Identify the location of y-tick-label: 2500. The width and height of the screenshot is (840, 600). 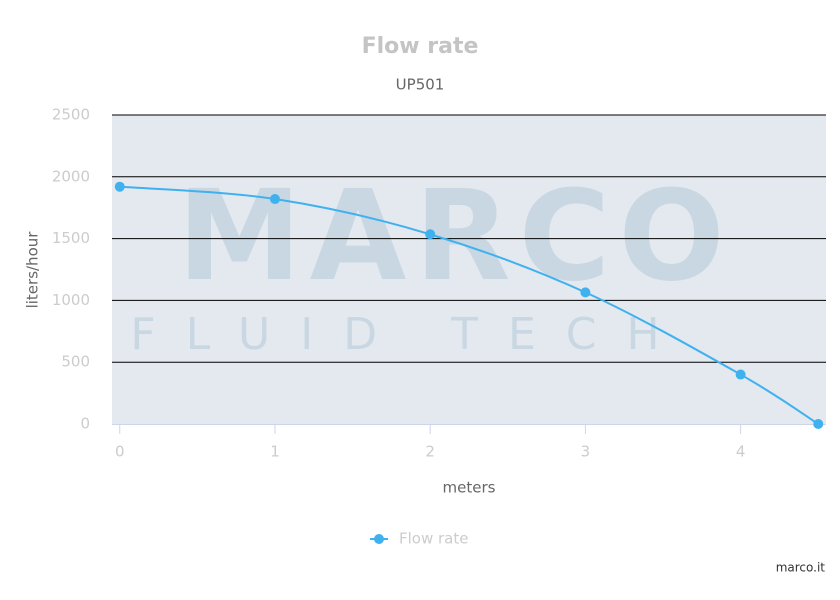
(71, 115).